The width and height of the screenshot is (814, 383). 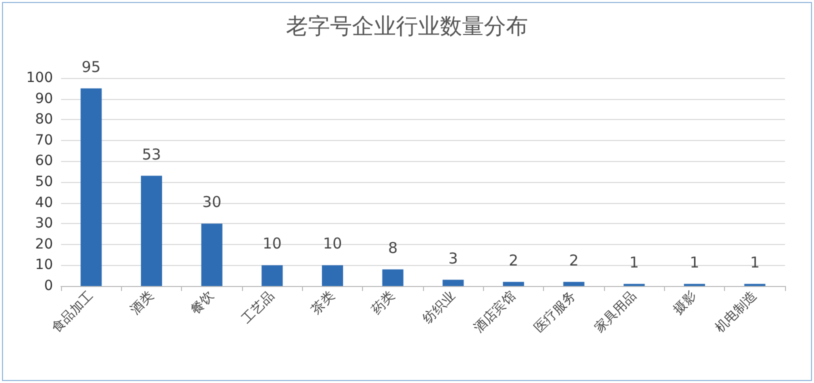 What do you see at coordinates (44, 120) in the screenshot?
I see `y-tick-label: 80` at bounding box center [44, 120].